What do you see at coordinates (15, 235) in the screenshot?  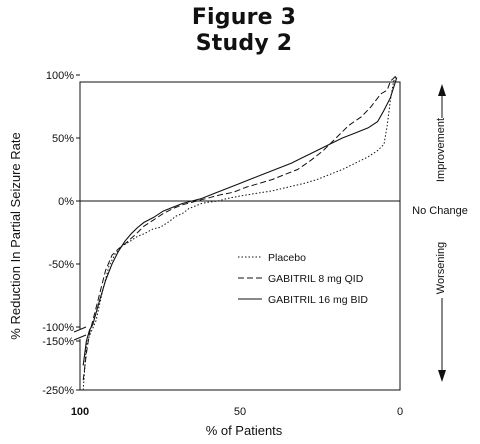 I see `y-axis-label: % Reduction In Partial Seizure Rate` at bounding box center [15, 235].